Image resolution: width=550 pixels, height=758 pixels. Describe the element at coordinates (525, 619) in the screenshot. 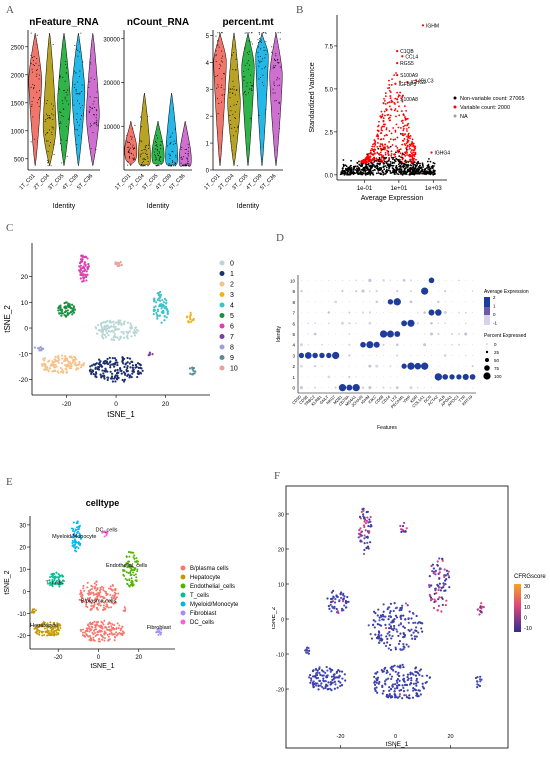

I see `colorbar-tick-label: 0` at that location.